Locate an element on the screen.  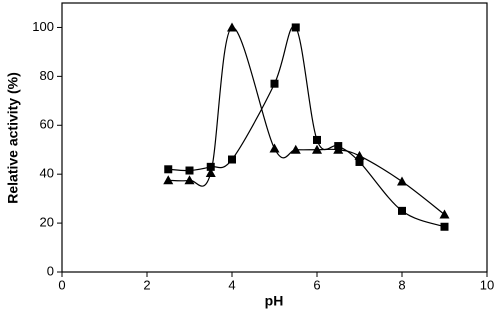
y-tick-label: 40 is located at coordinates (47, 173).